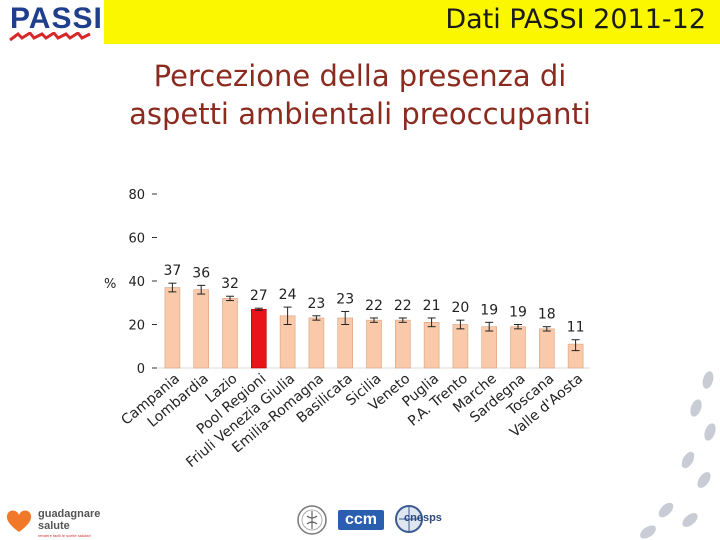  I want to click on cnesps-logo: cnesps, so click(419, 519).